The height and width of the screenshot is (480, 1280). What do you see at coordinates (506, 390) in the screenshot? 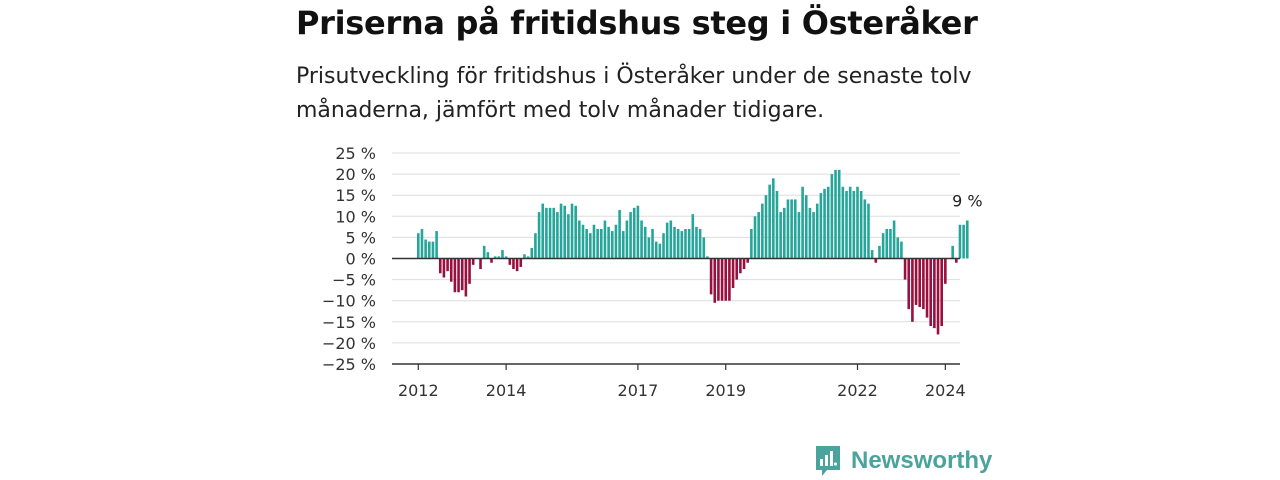
I see `x-tick-label: 2014` at bounding box center [506, 390].